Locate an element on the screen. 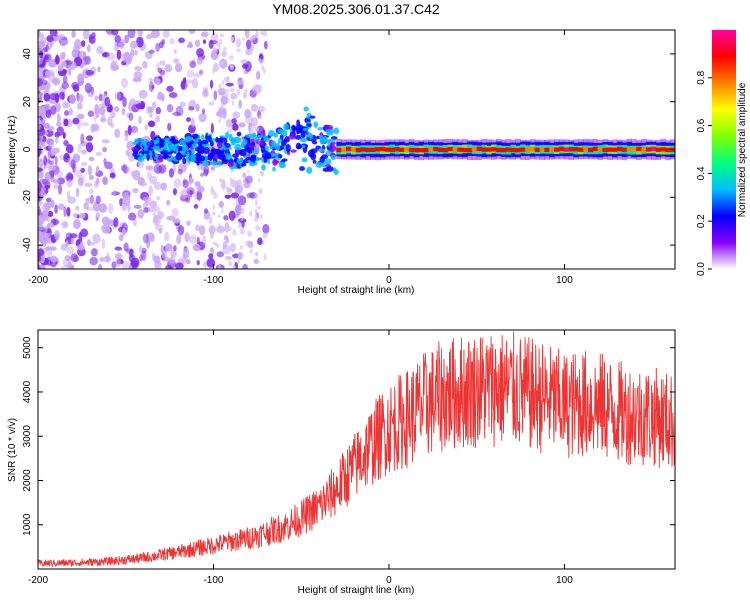 Image resolution: width=750 pixels, height=600 pixels. colorbar-label: Normalized spectral amplitude is located at coordinates (742, 149).